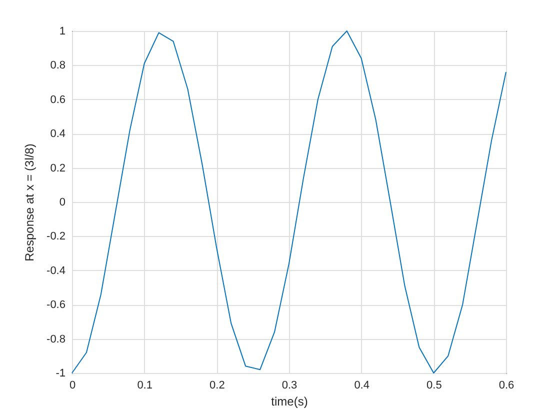 This screenshot has height=420, width=560. Describe the element at coordinates (58, 168) in the screenshot. I see `y-tick-label: 0.2` at that location.